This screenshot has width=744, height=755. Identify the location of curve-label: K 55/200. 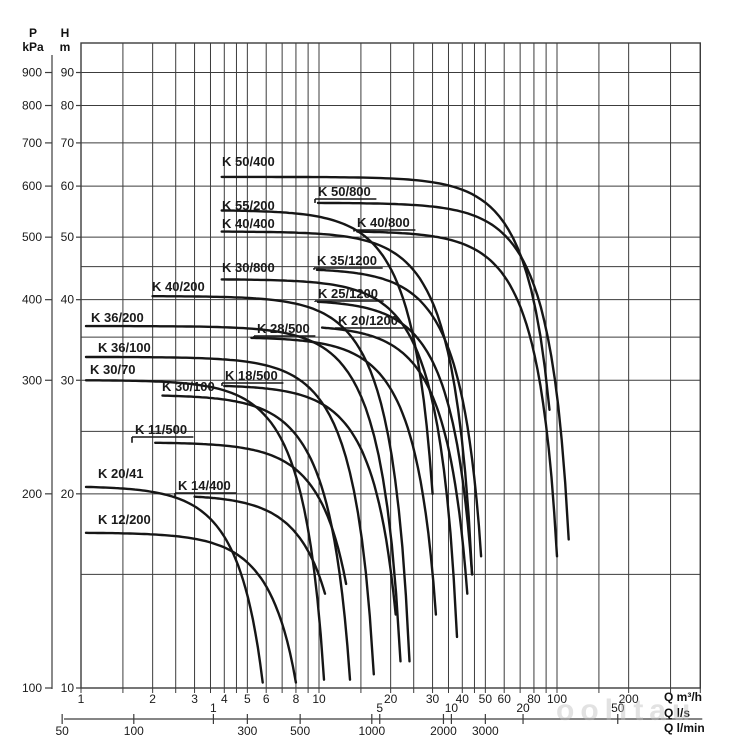
(248, 205).